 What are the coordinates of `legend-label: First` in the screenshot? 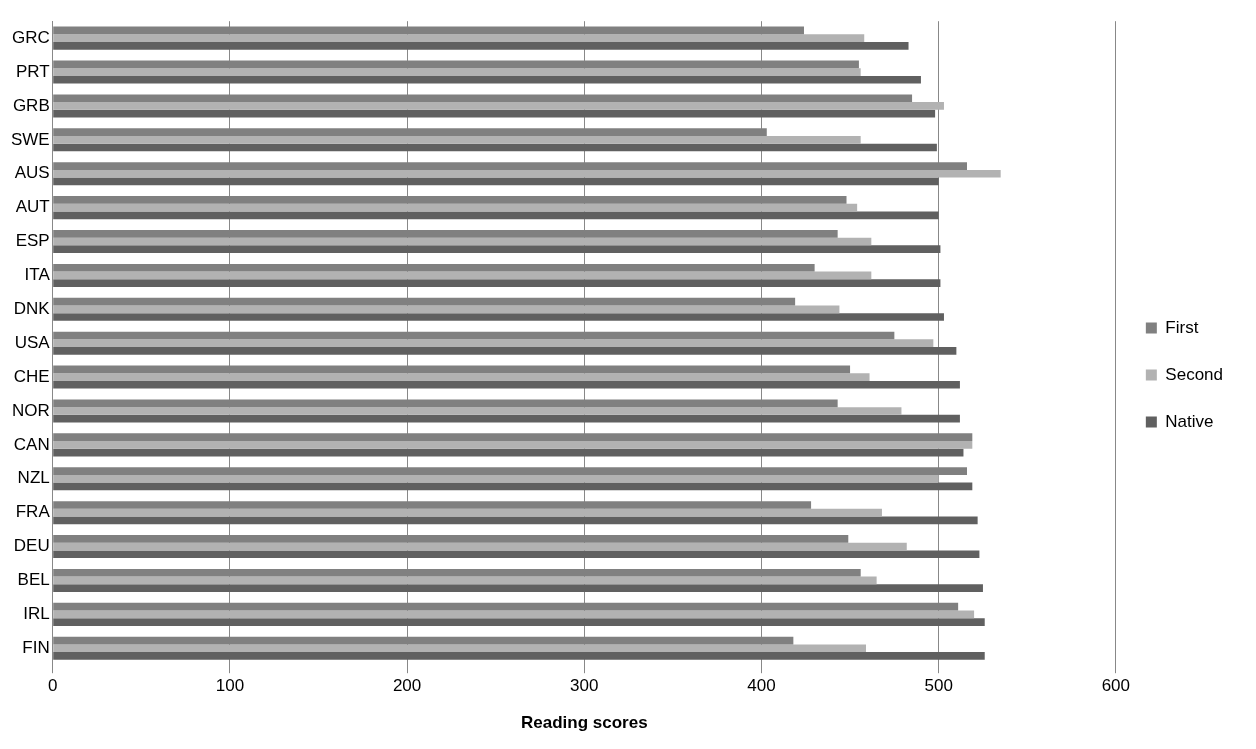 It's located at (1182, 327).